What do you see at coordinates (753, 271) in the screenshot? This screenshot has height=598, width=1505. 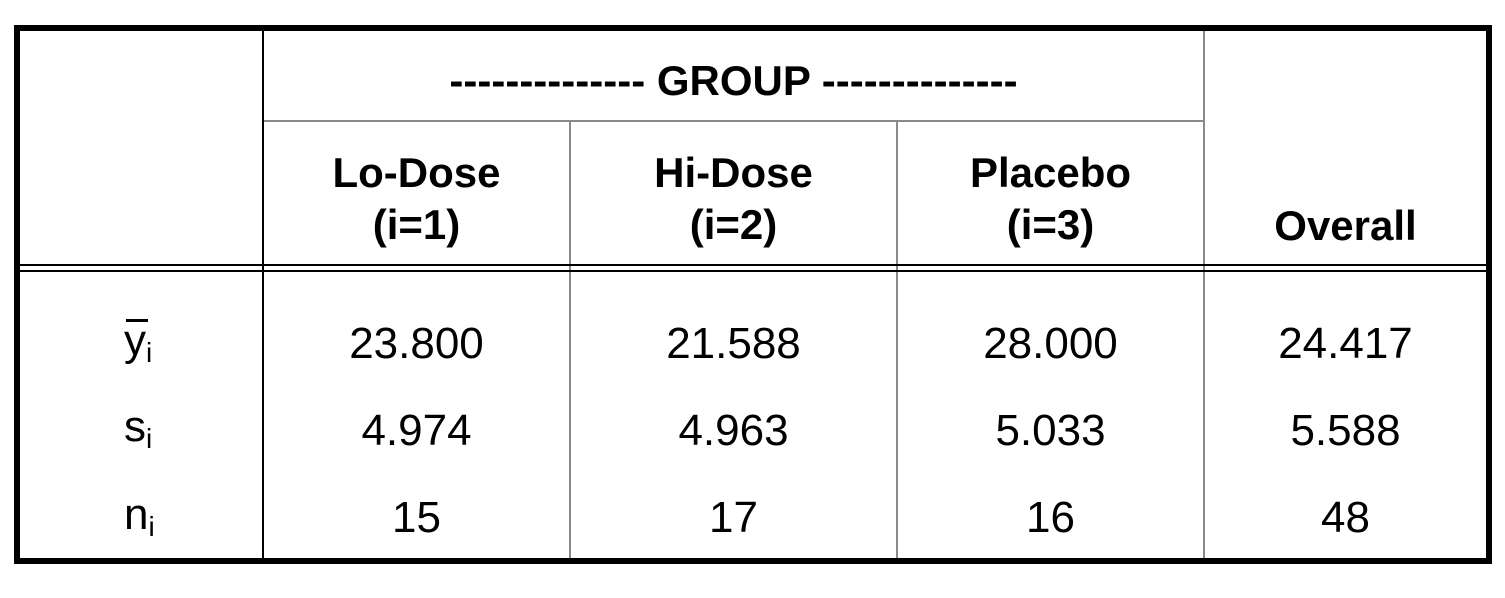 I see `header-double-rule-bottom` at bounding box center [753, 271].